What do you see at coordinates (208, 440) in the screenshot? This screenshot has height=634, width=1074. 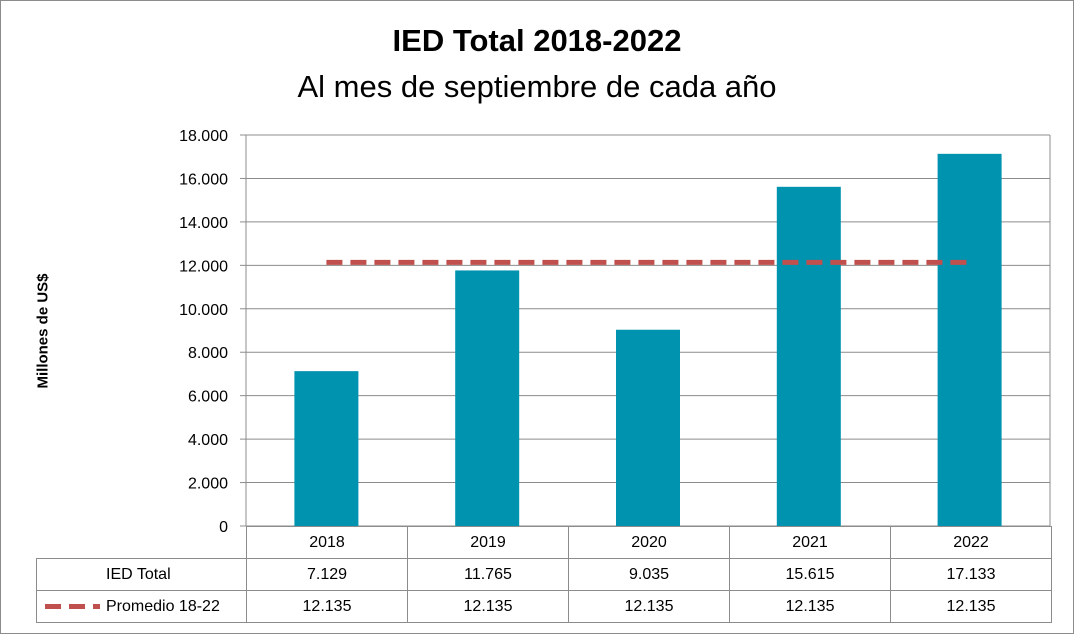 I see `y-tick-label: 4.000` at bounding box center [208, 440].